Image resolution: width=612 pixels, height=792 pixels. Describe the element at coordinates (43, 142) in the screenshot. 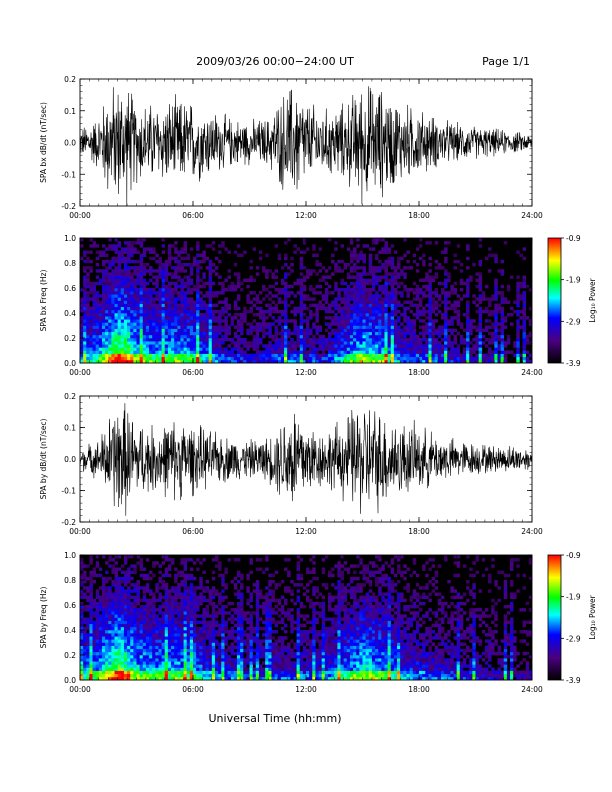

I see `y-axis-label: SPA bx dB/dt (nT/sec)` at that location.